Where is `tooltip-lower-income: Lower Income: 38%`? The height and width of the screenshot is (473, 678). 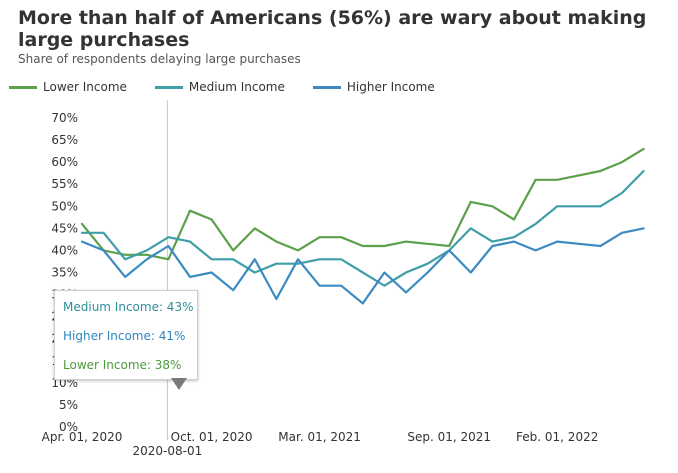 tooltip-lower-income: Lower Income: 38% is located at coordinates (122, 365).